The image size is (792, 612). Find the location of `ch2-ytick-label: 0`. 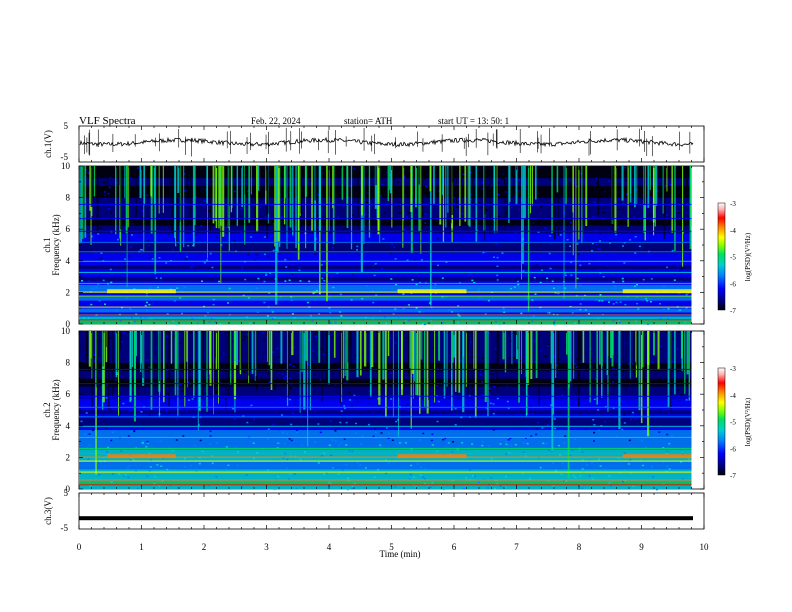

ch2-ytick-label: 0 is located at coordinates (68, 489).